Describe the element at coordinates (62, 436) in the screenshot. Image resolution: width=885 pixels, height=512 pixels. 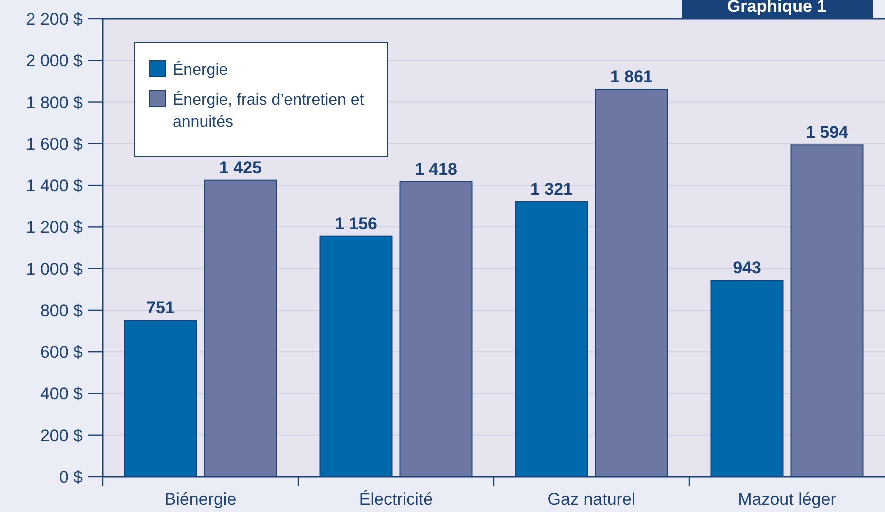
I see `y-tick-label: 200 $` at that location.